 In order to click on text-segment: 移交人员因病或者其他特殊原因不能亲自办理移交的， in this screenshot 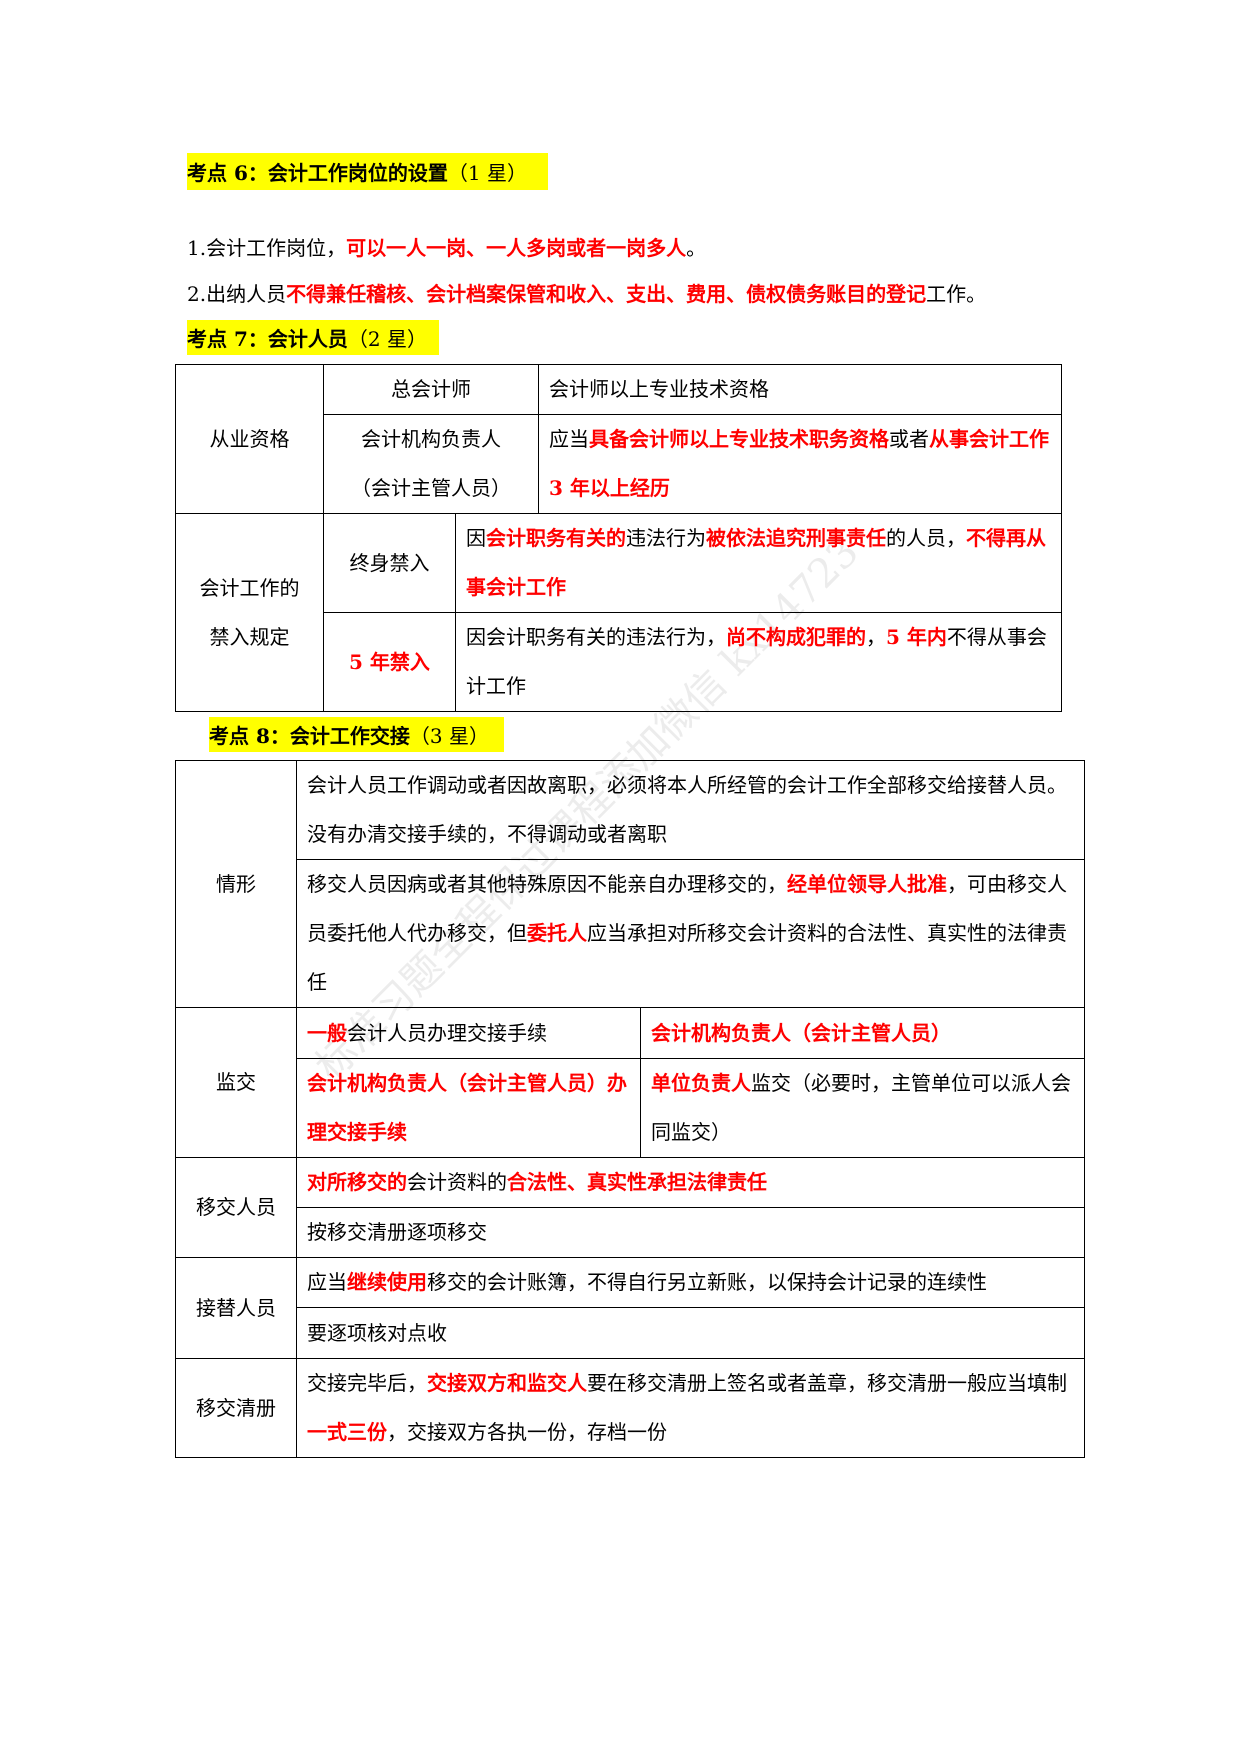, I will do `click(547, 884)`.